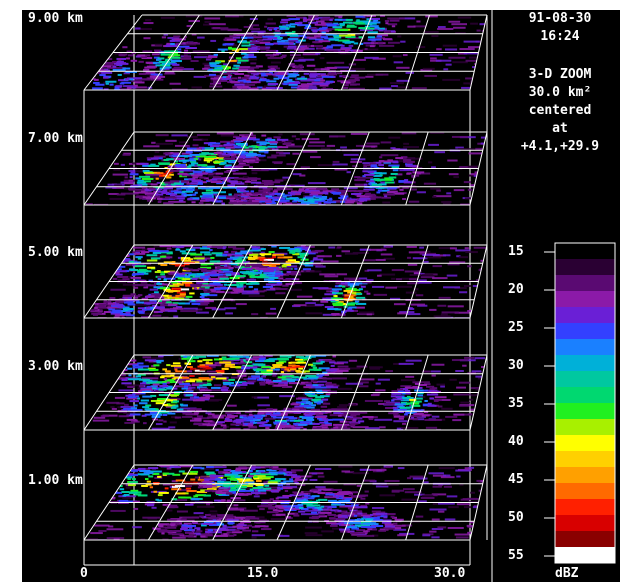 The width and height of the screenshot is (630, 582). Describe the element at coordinates (263, 573) in the screenshot. I see `x-tick-15: 15.0` at that location.